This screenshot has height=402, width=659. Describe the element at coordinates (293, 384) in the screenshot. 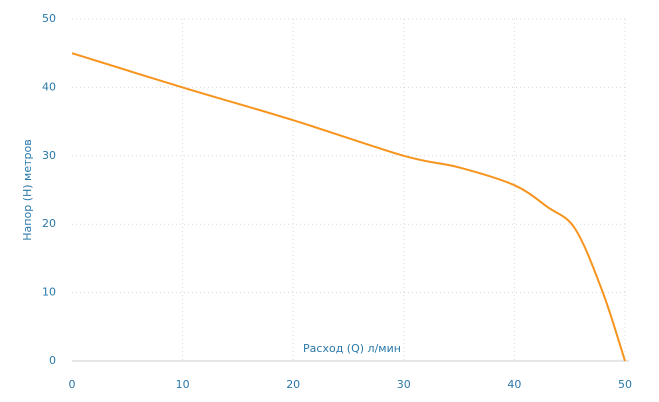

I see `x-tick-label: 20` at that location.